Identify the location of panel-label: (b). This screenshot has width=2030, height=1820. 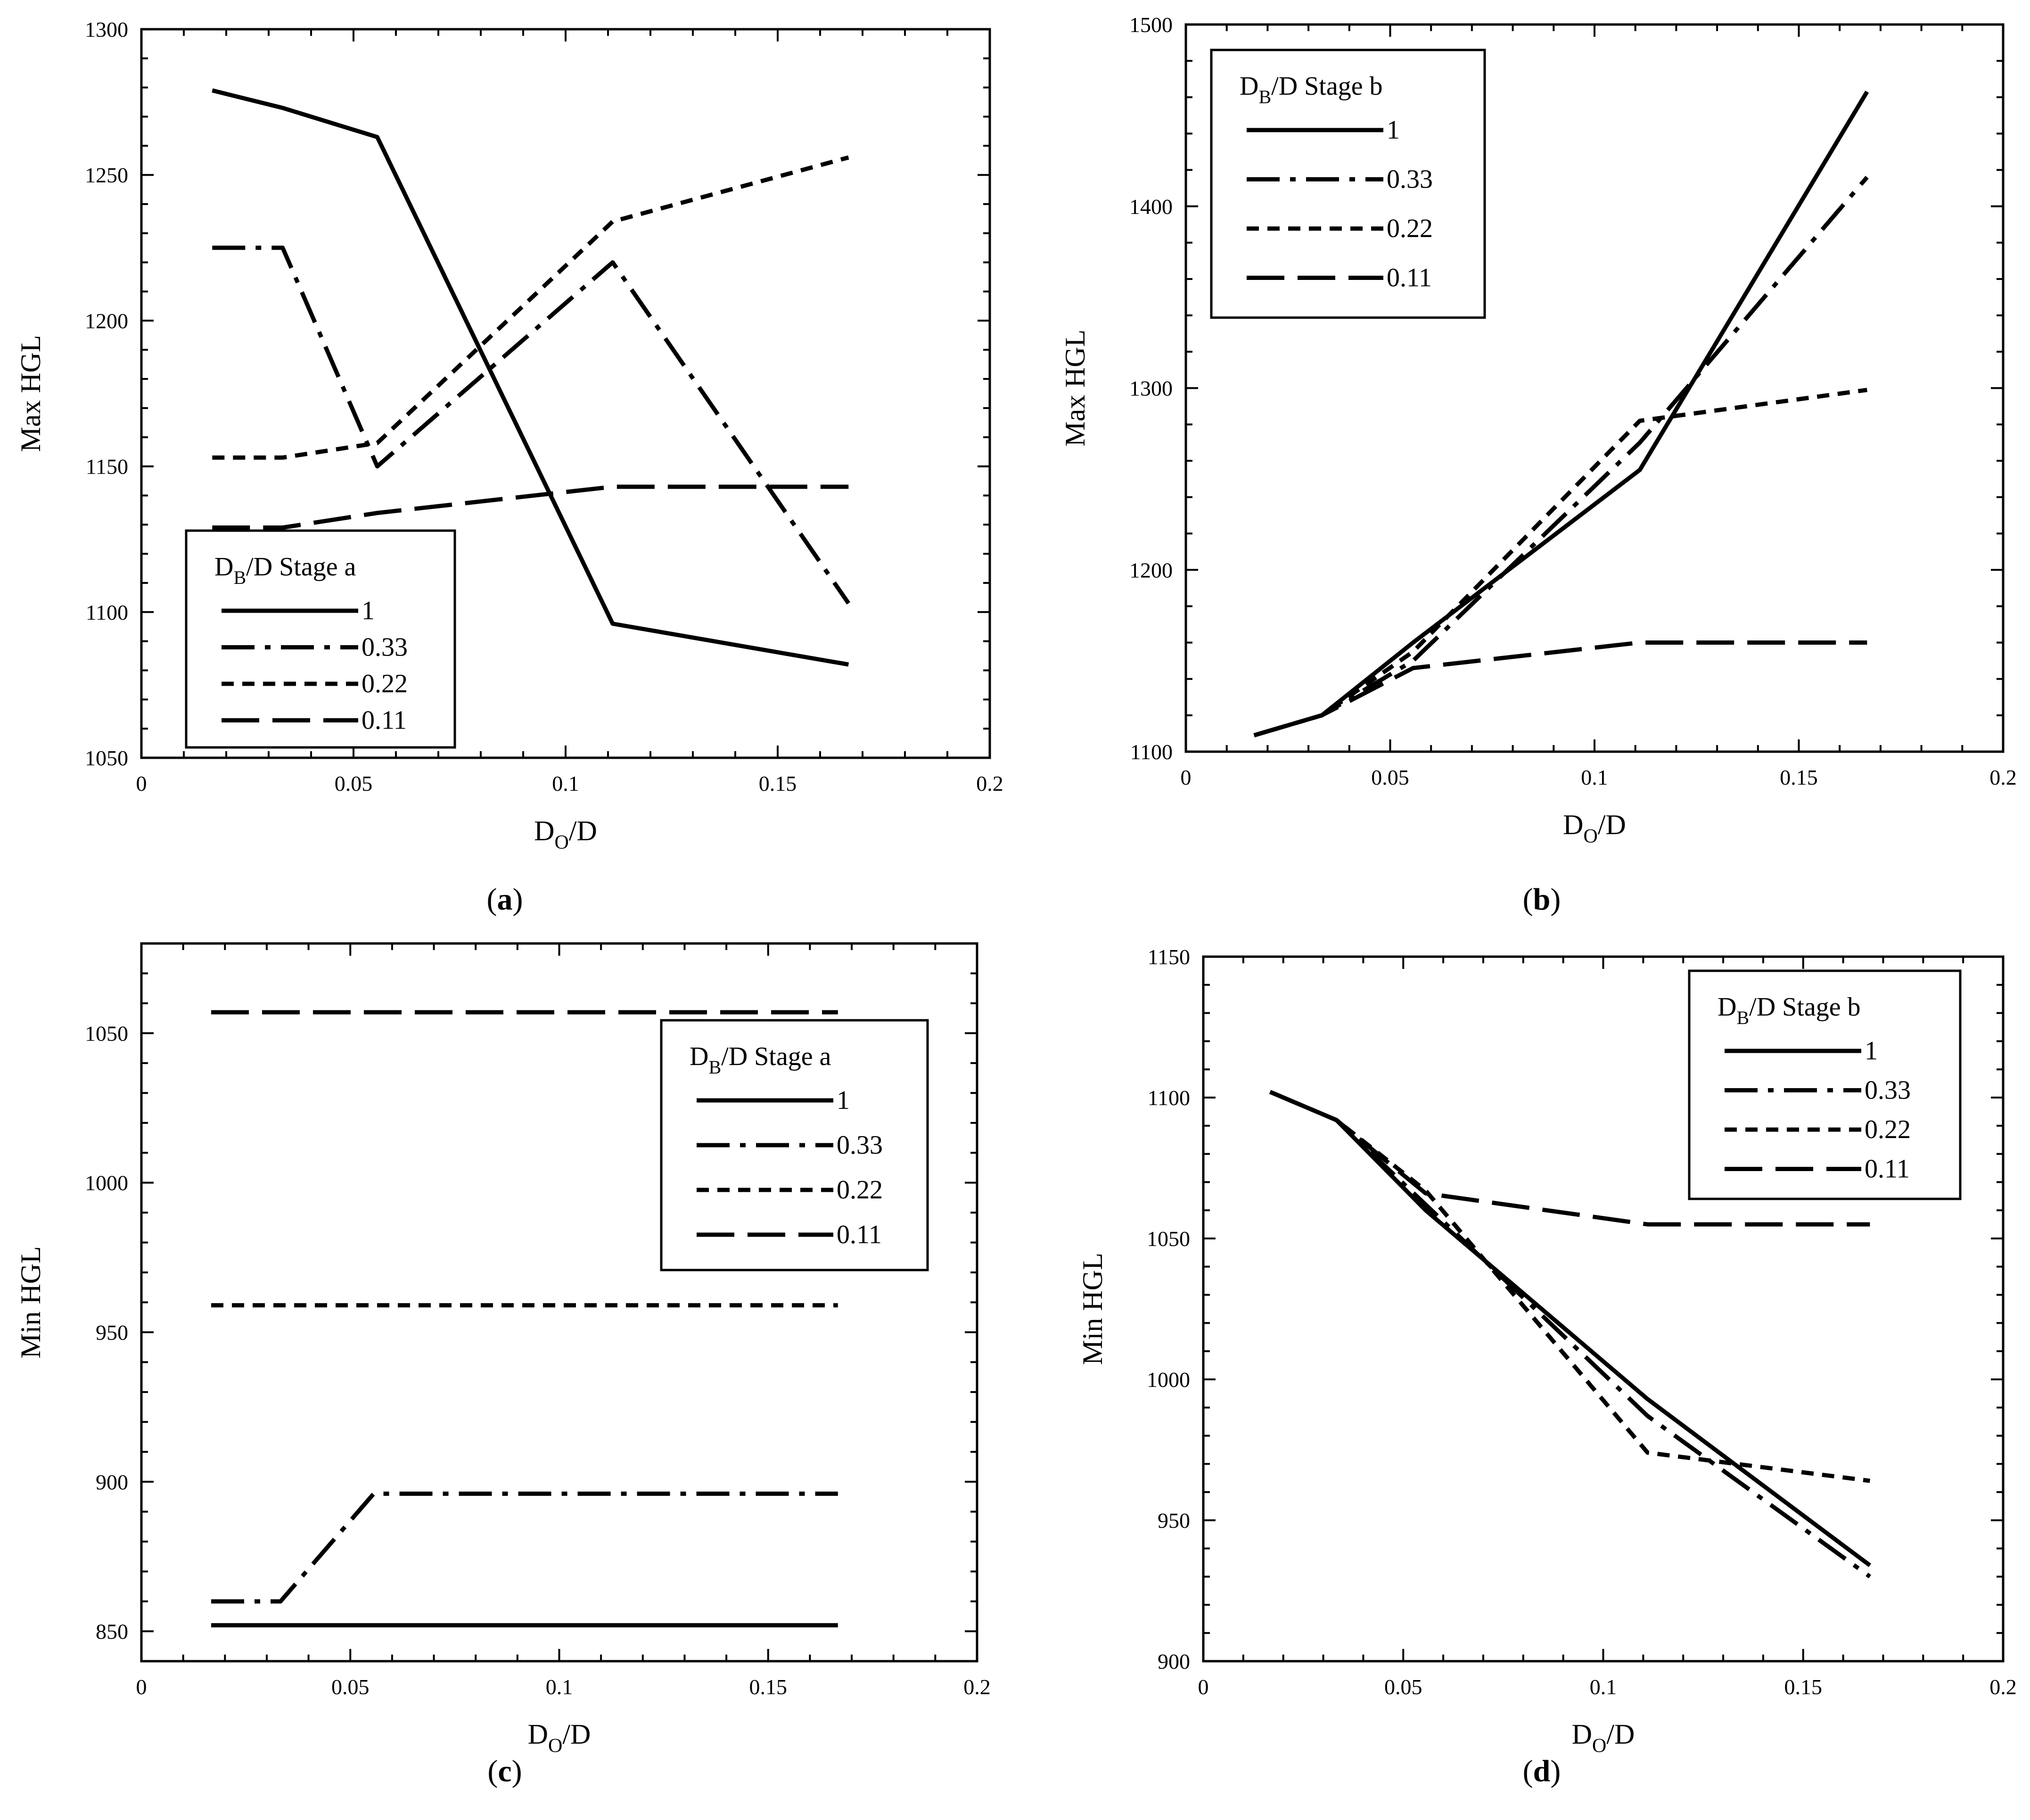
(1542, 899).